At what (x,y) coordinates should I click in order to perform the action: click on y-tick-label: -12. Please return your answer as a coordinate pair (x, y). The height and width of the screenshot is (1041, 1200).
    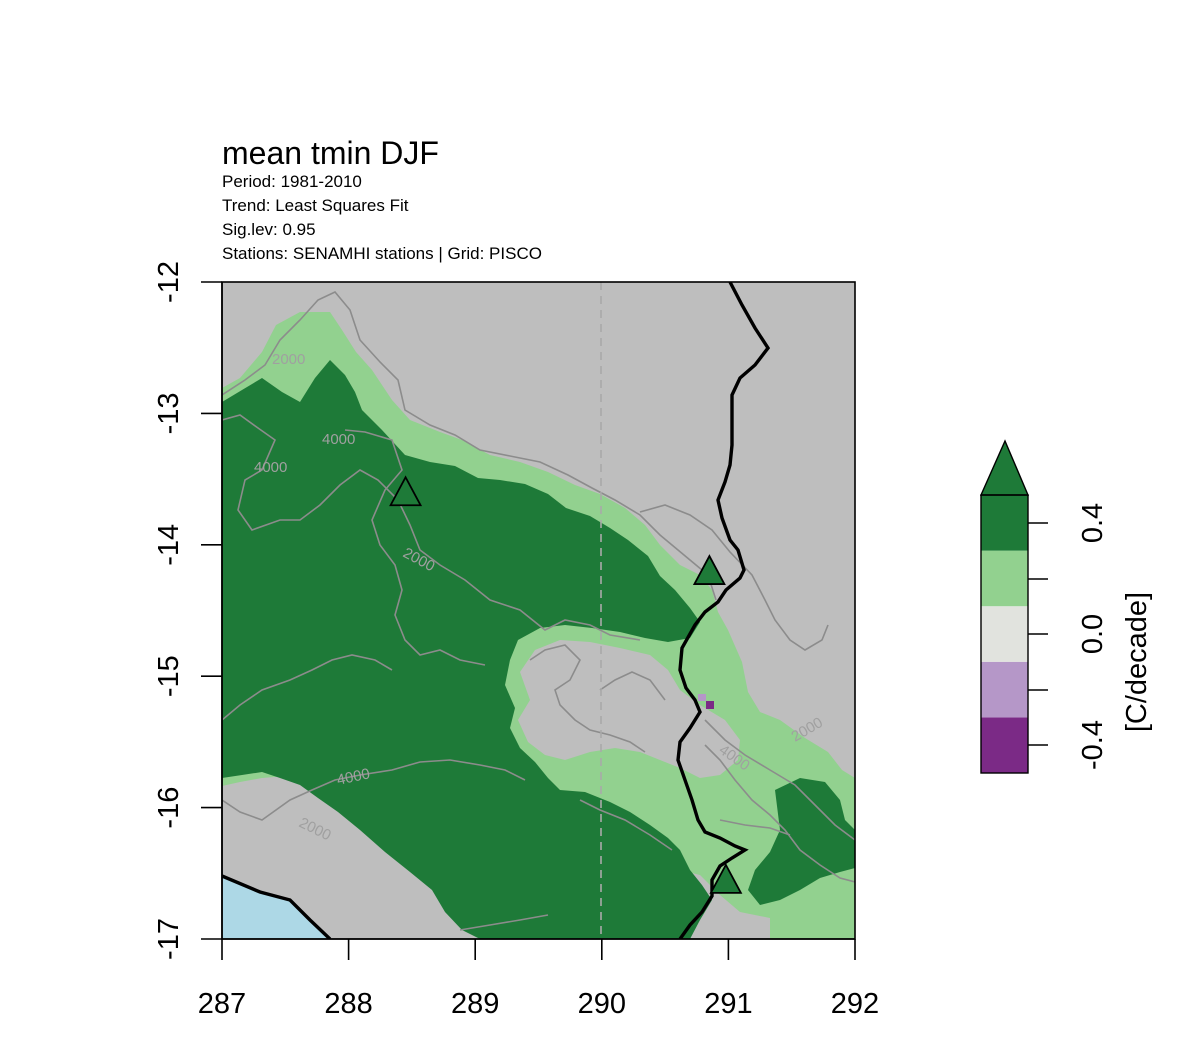
    Looking at the image, I should click on (169, 282).